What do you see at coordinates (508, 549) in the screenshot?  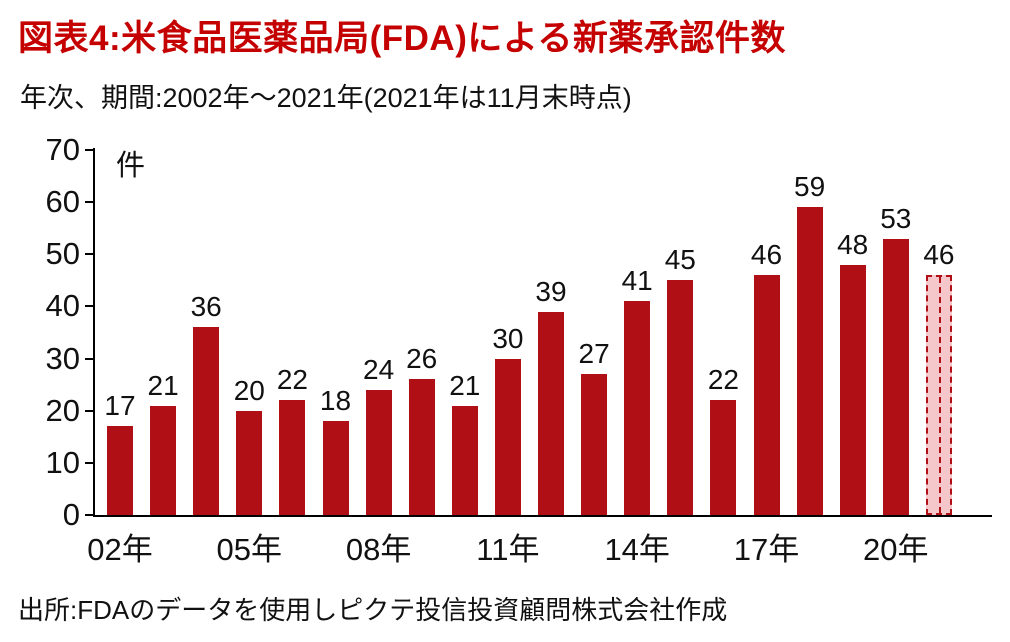 I see `x-axis-tick-label: 11年` at bounding box center [508, 549].